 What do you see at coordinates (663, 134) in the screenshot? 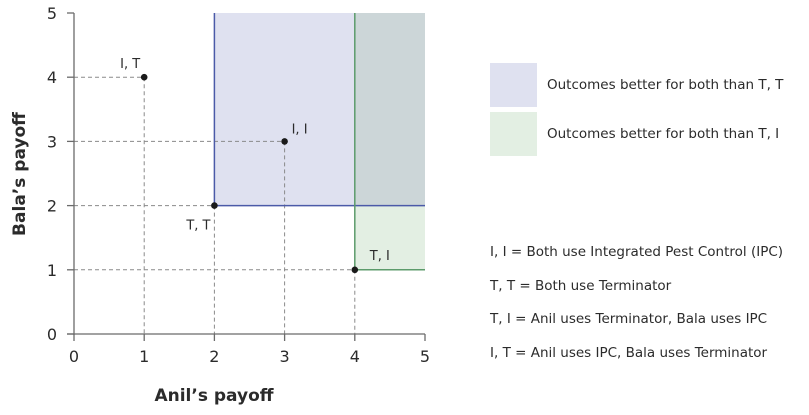
I see `legend-label-ti: Outcomes better for both than T, I` at bounding box center [663, 134].